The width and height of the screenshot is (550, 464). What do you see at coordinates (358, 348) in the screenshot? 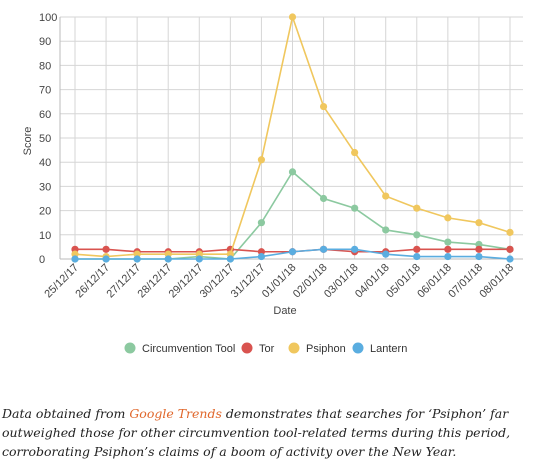
I see `lantern-legend-marker` at bounding box center [358, 348].